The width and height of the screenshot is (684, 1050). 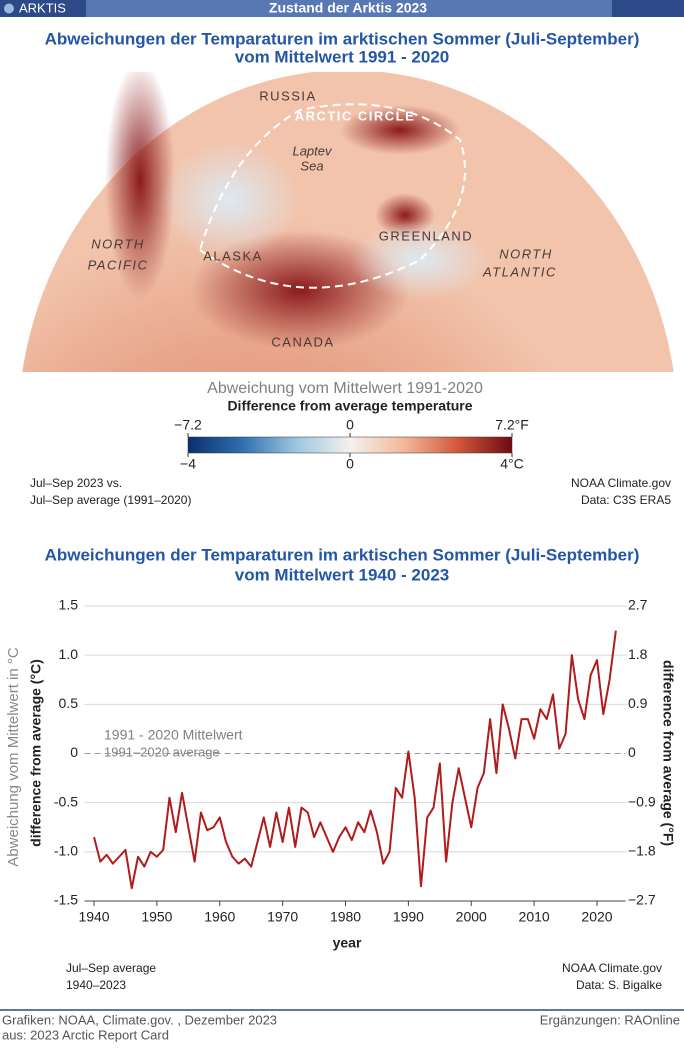 I want to click on footer-text: aus: 2023 Arctic Report Card, so click(x=85, y=1034).